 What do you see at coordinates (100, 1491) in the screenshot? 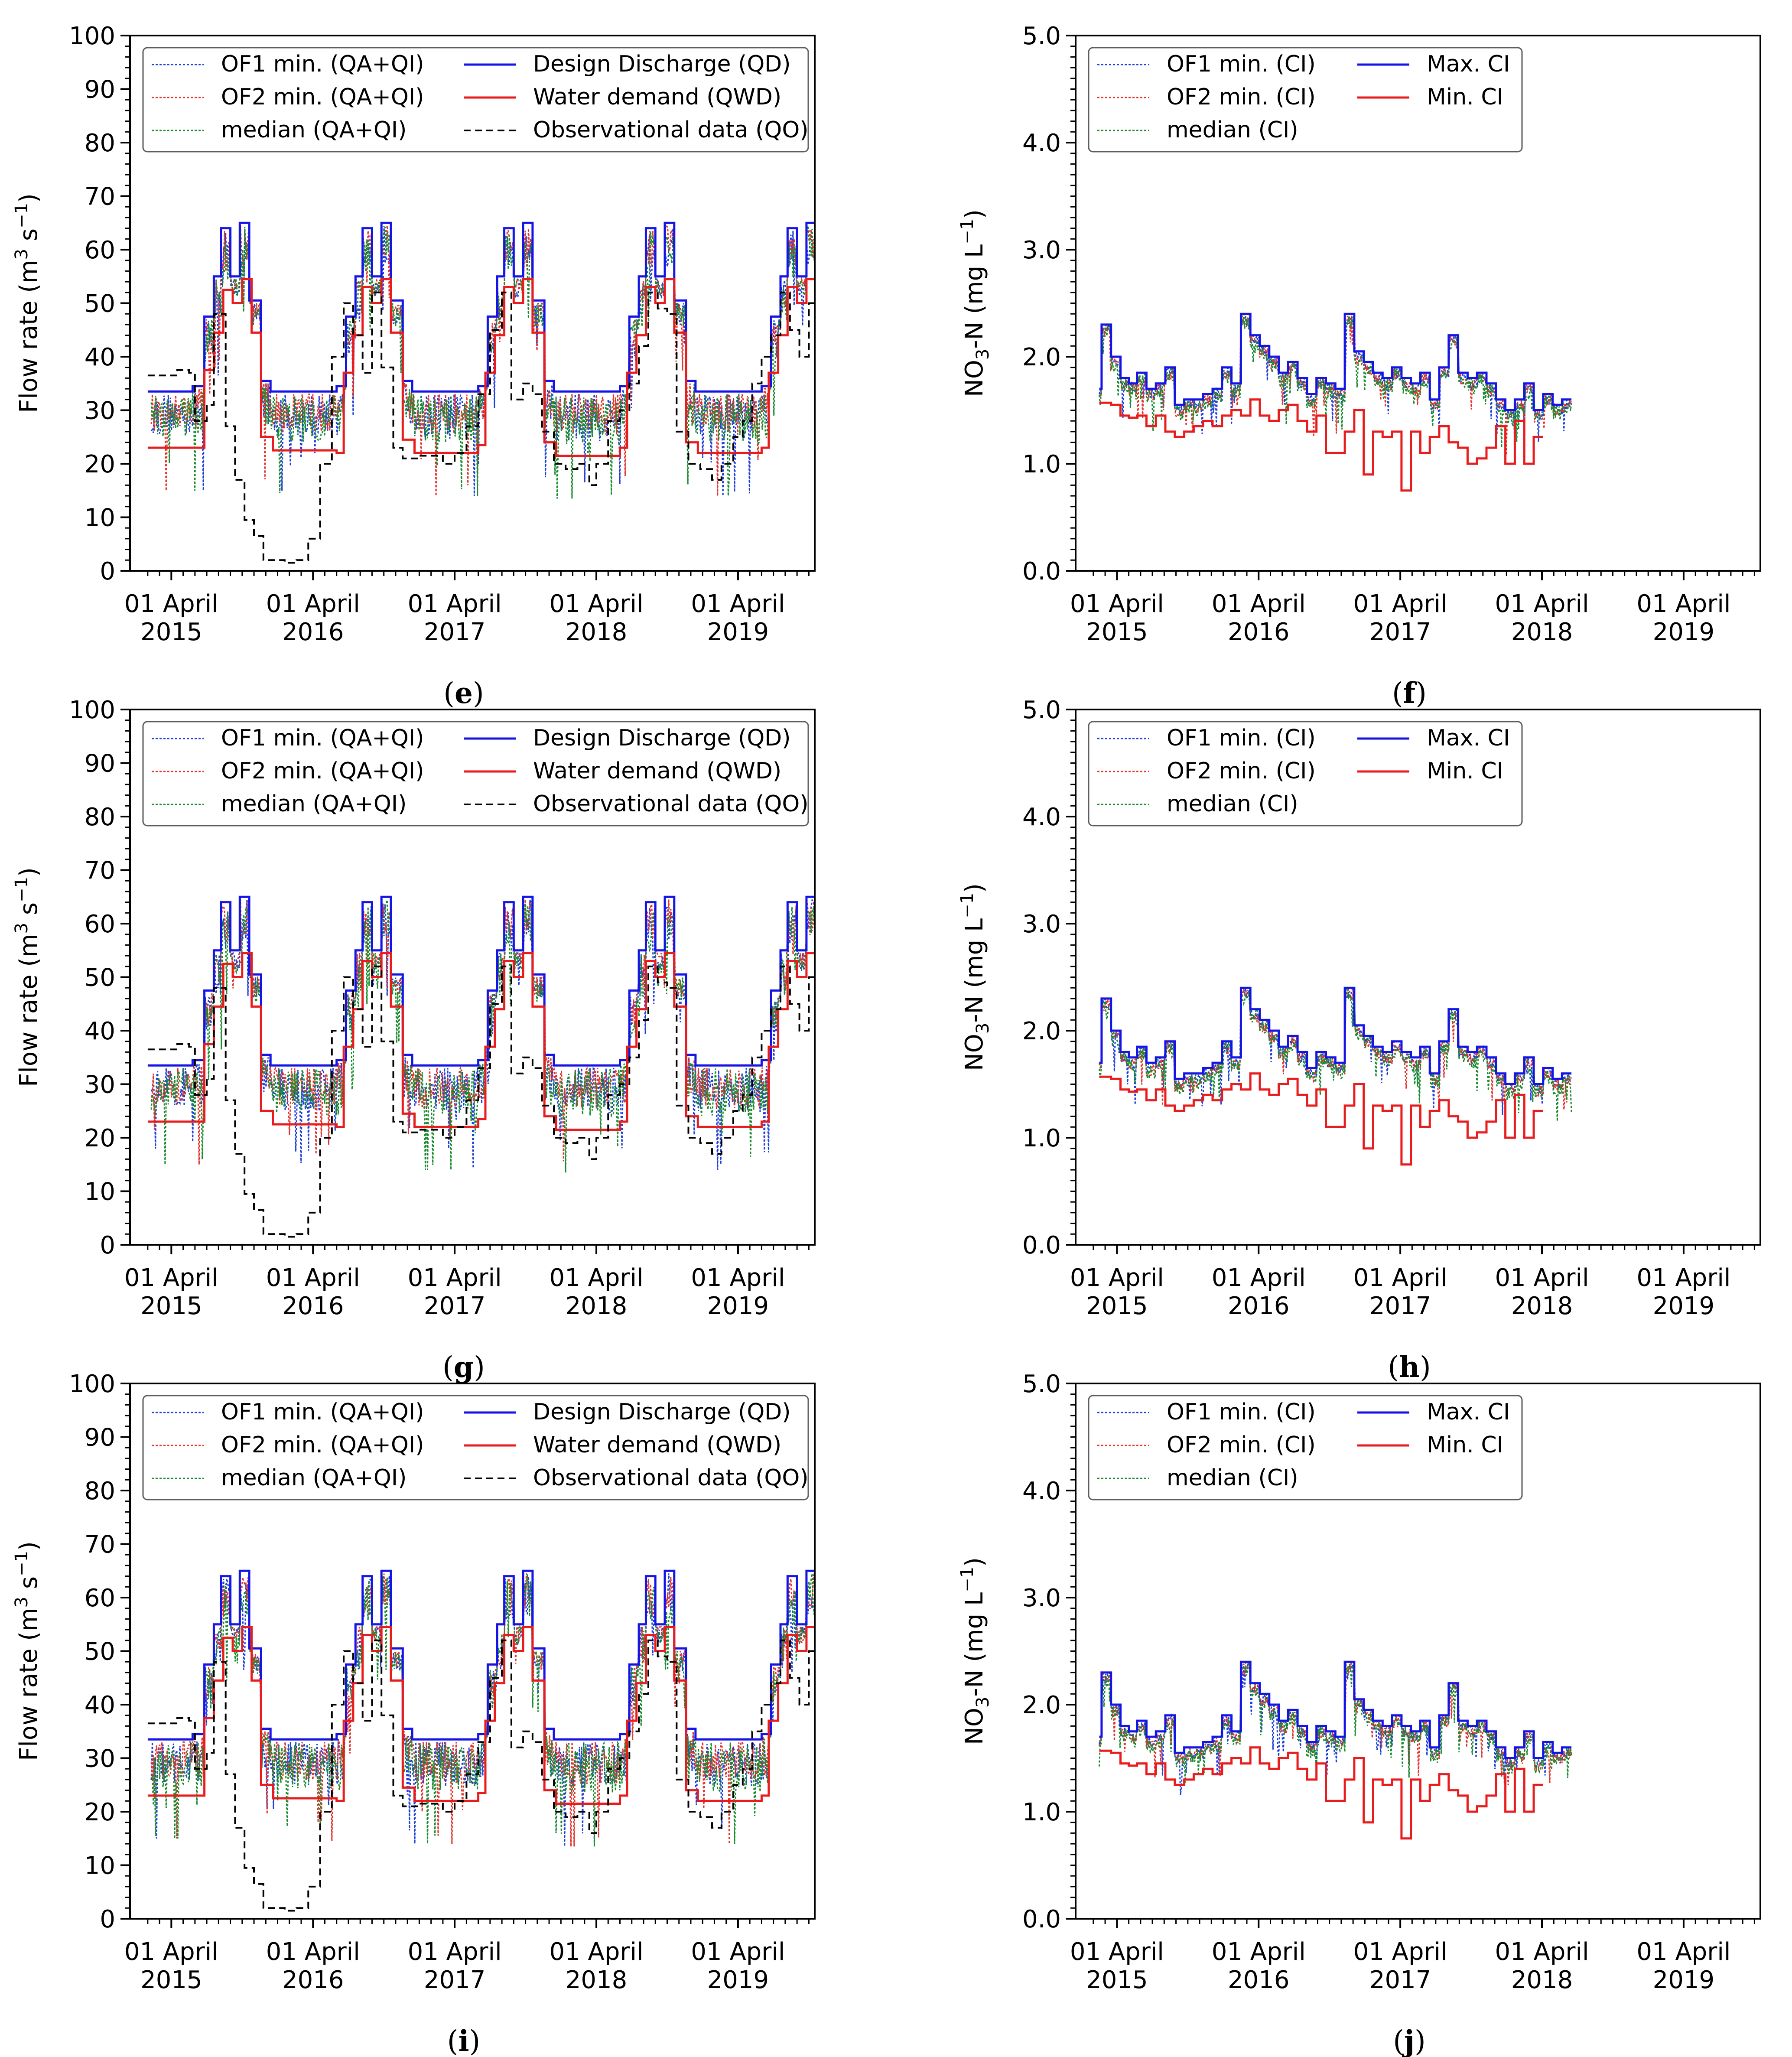
I see `y-tick-label: 80` at bounding box center [100, 1491].